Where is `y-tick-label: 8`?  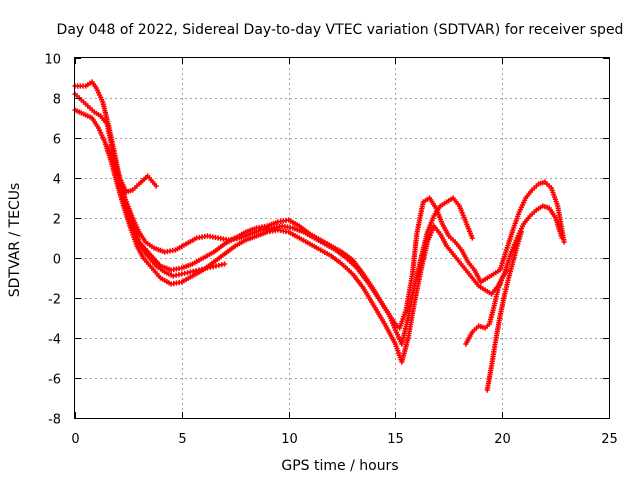
y-tick-label: 8 is located at coordinates (57, 100).